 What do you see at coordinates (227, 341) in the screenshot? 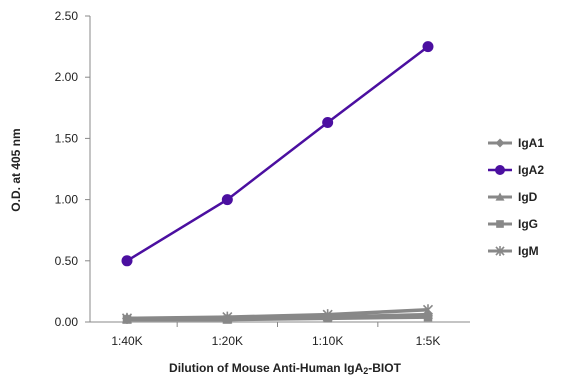
I see `x-tick-label: 1:20K` at bounding box center [227, 341].